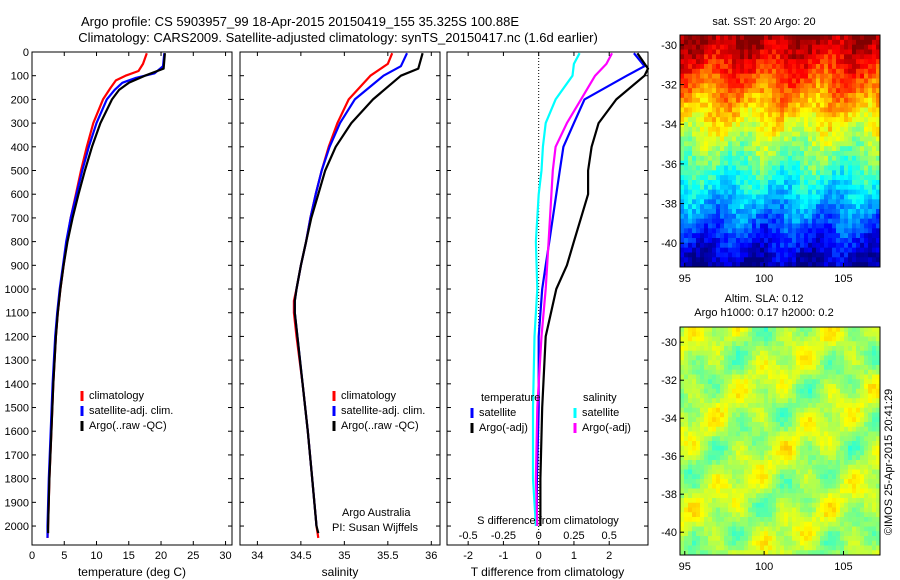 The width and height of the screenshot is (900, 580). What do you see at coordinates (20, 100) in the screenshot?
I see `depth-tick-label: 200` at bounding box center [20, 100].